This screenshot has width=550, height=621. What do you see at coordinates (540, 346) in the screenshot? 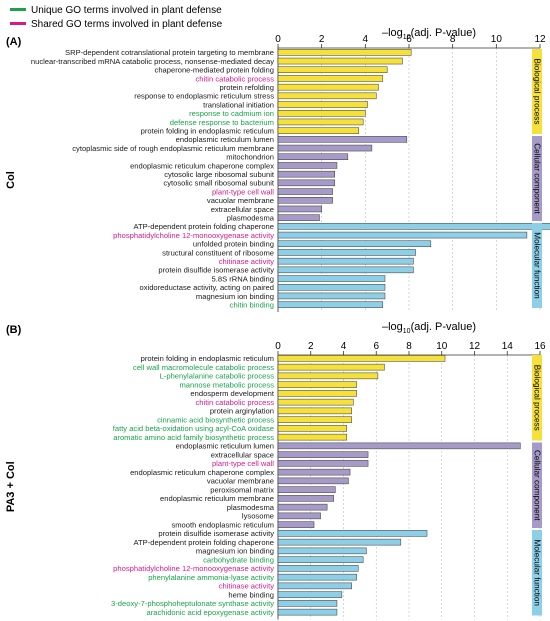
I see `x-tick-label: 16` at bounding box center [540, 346].